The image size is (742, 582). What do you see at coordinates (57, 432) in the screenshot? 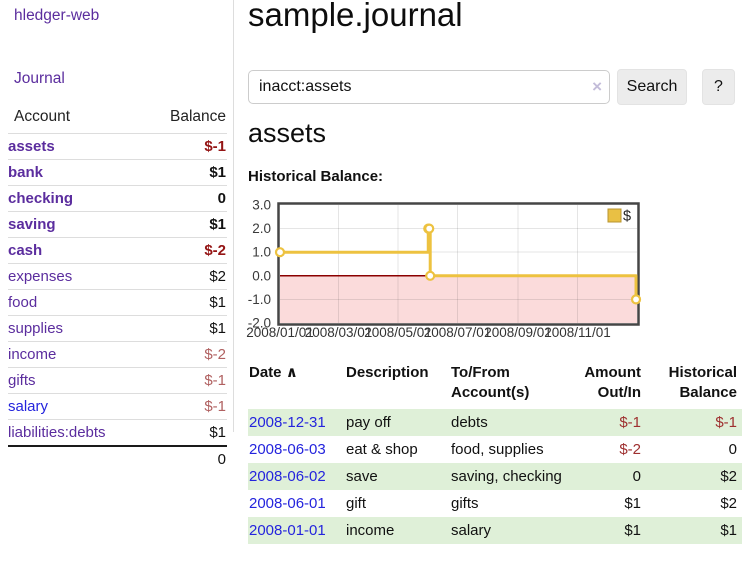
I see `sidebar-account-link: liabilities:debts` at bounding box center [57, 432].